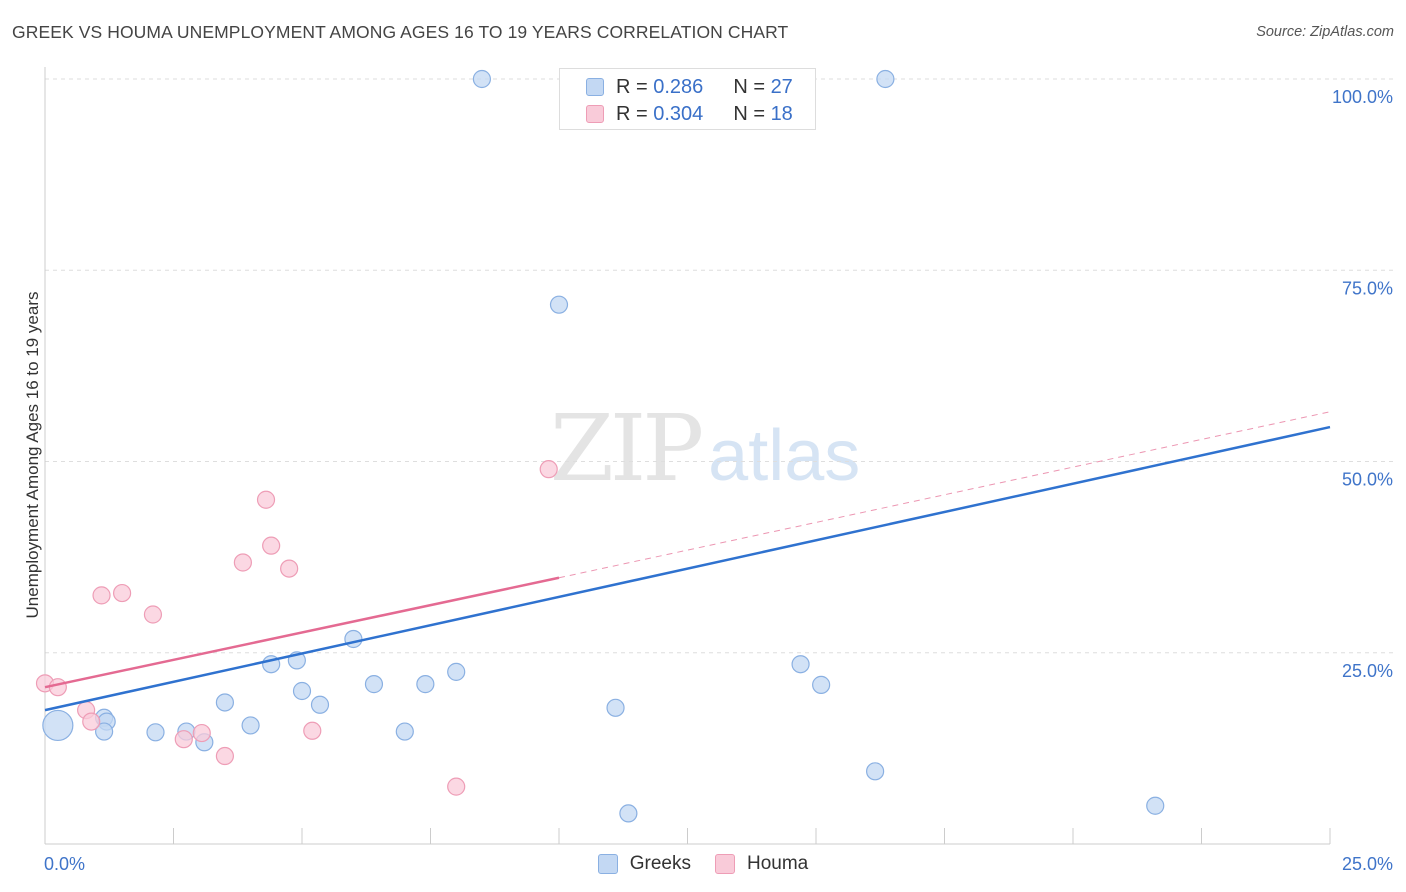  Describe the element at coordinates (32, 455) in the screenshot. I see `y-axis-label: Unemployment Among Ages 16 to 19 years` at that location.